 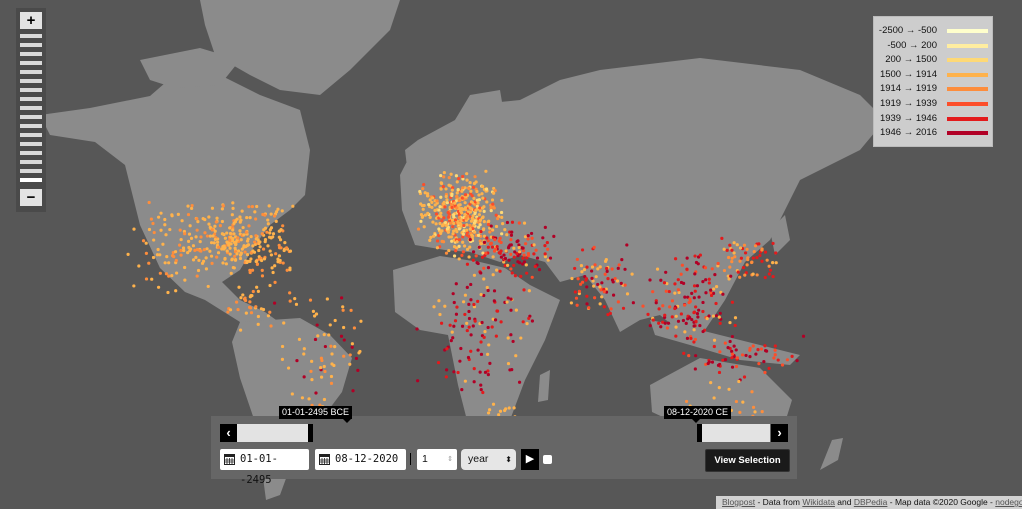 What do you see at coordinates (437, 459) in the screenshot?
I see `step-value-input: 1 ⇕` at bounding box center [437, 459].